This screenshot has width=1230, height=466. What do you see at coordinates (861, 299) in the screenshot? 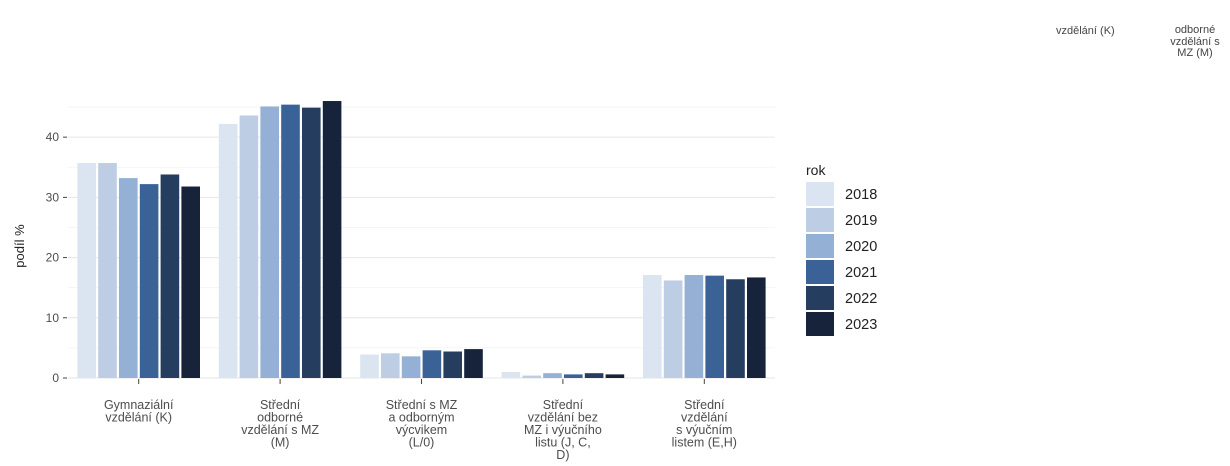
I see `legend-label-2022: 2022` at bounding box center [861, 299].